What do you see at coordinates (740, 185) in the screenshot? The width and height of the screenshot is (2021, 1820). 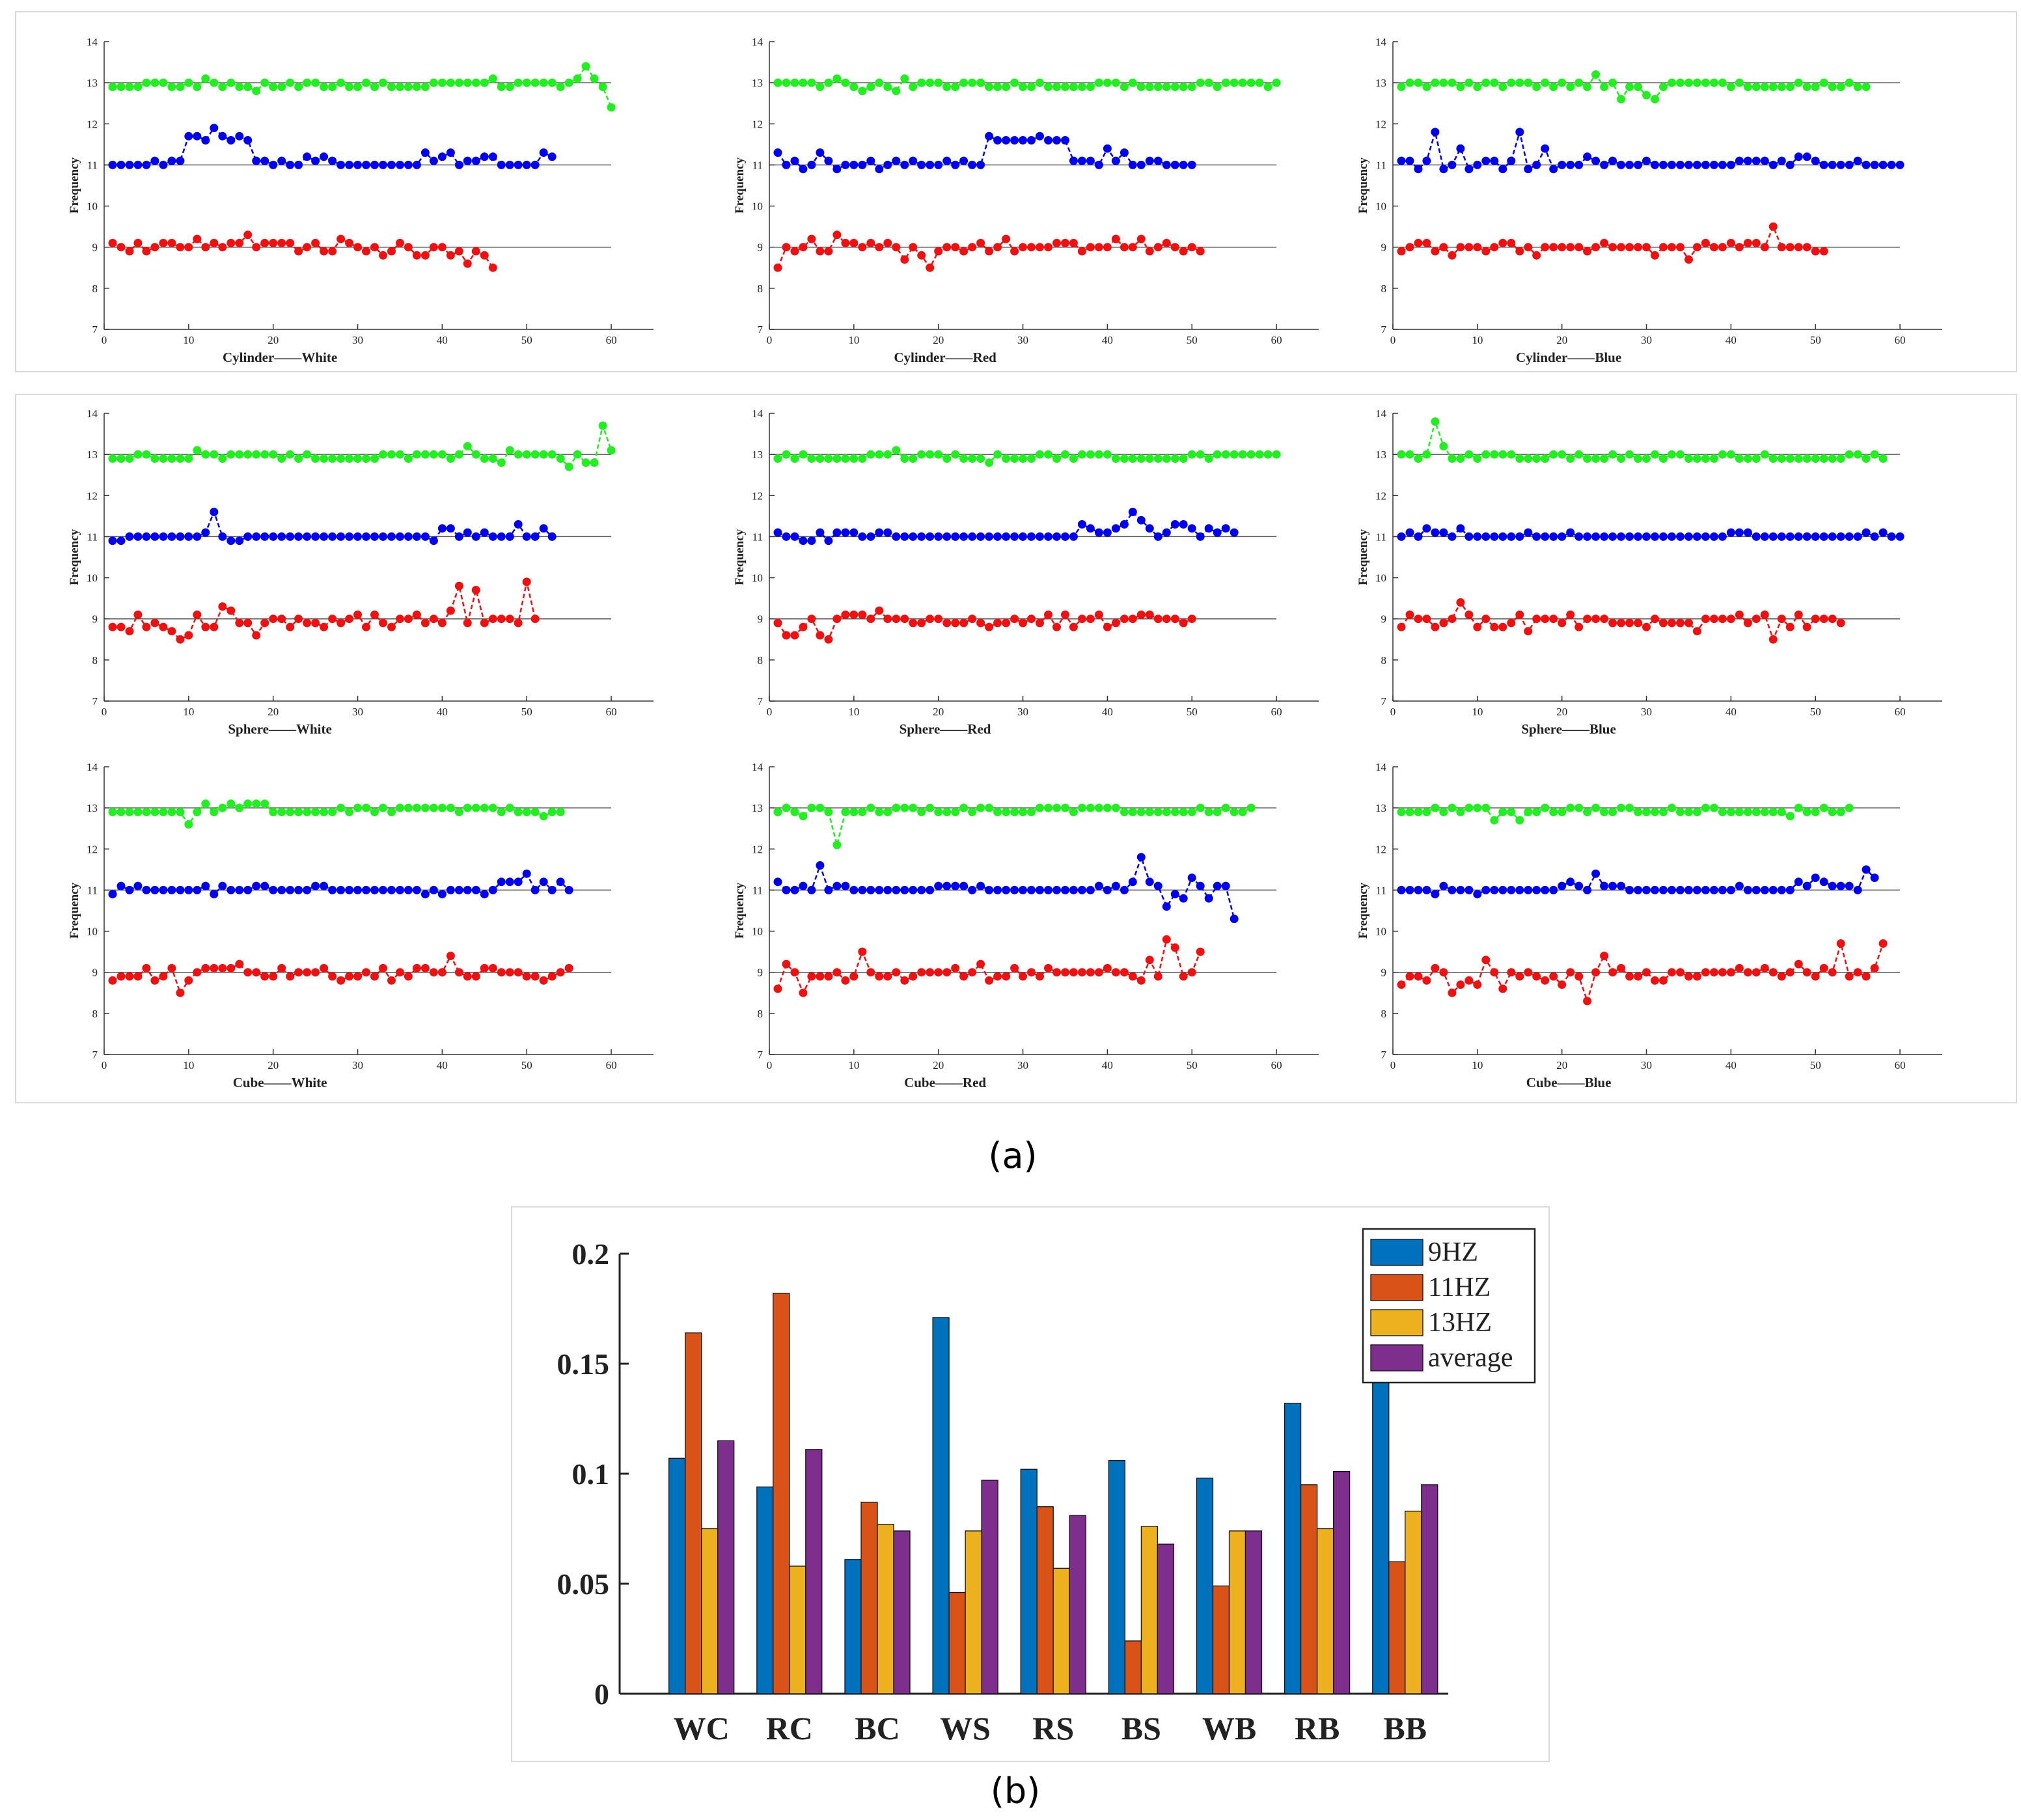 I see `y-axis-label: Frequency` at bounding box center [740, 185].